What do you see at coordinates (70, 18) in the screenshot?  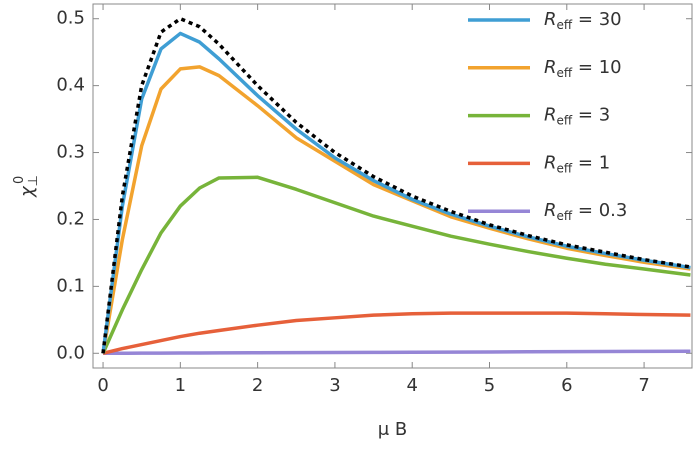 I see `y-tick-label: 0.5` at bounding box center [70, 18].